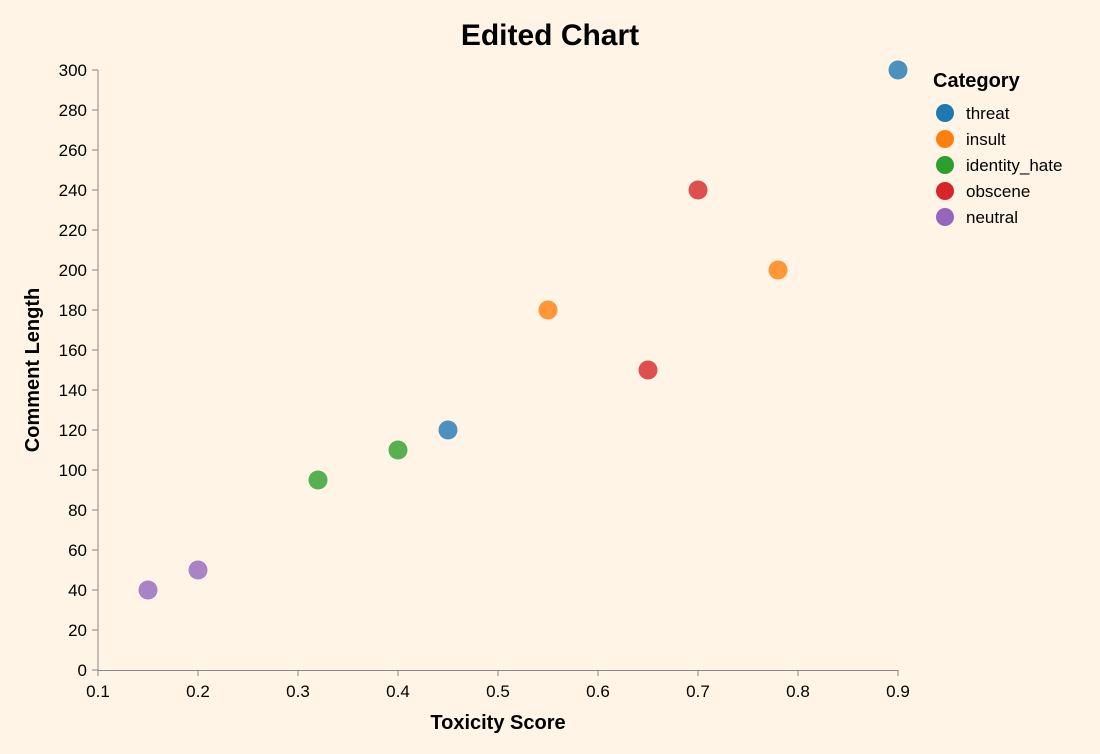 This screenshot has height=754, width=1100. I want to click on chart-title: Edited Chart, so click(550, 35).